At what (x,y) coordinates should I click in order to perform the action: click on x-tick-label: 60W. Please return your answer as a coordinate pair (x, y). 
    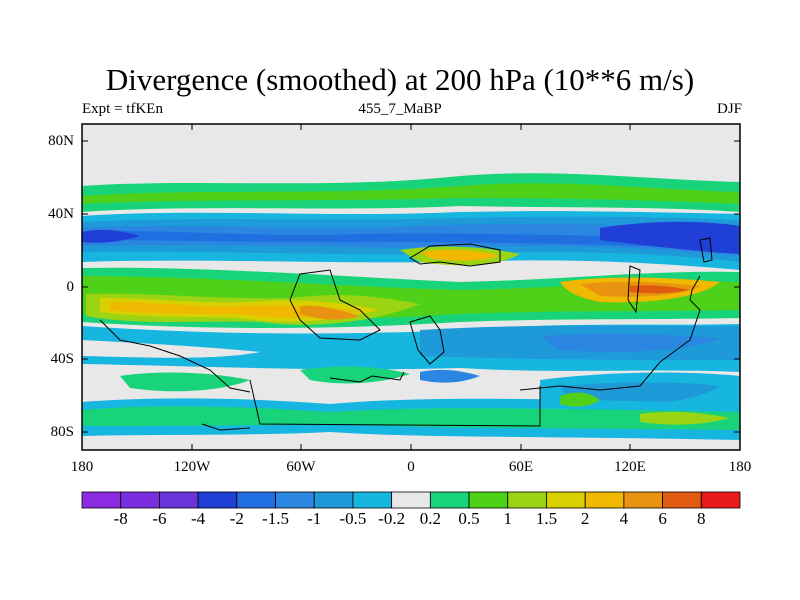
    Looking at the image, I should click on (301, 467).